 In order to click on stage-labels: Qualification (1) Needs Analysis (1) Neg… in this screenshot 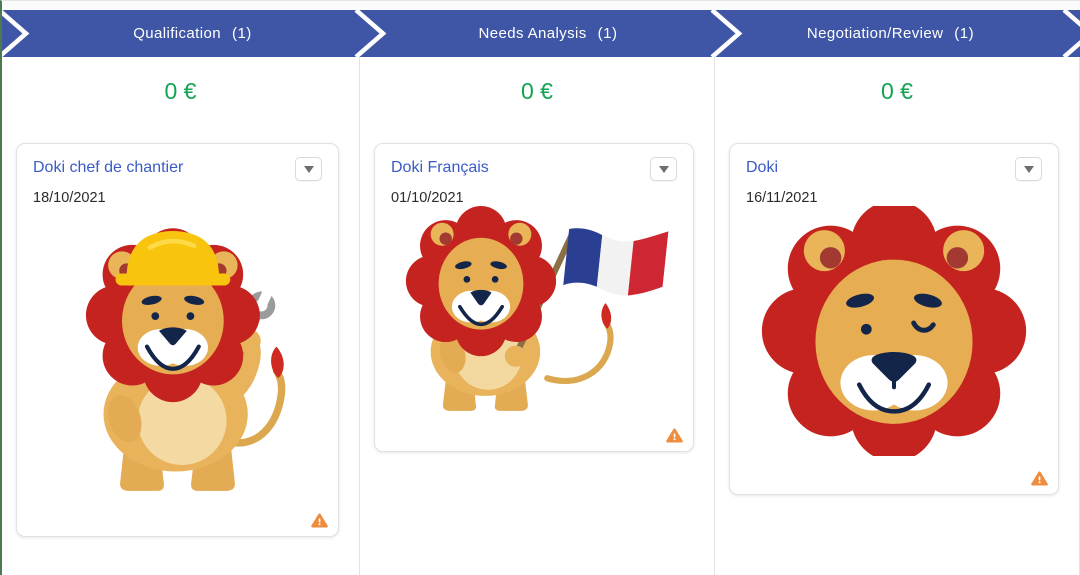, I will do `click(541, 33)`.